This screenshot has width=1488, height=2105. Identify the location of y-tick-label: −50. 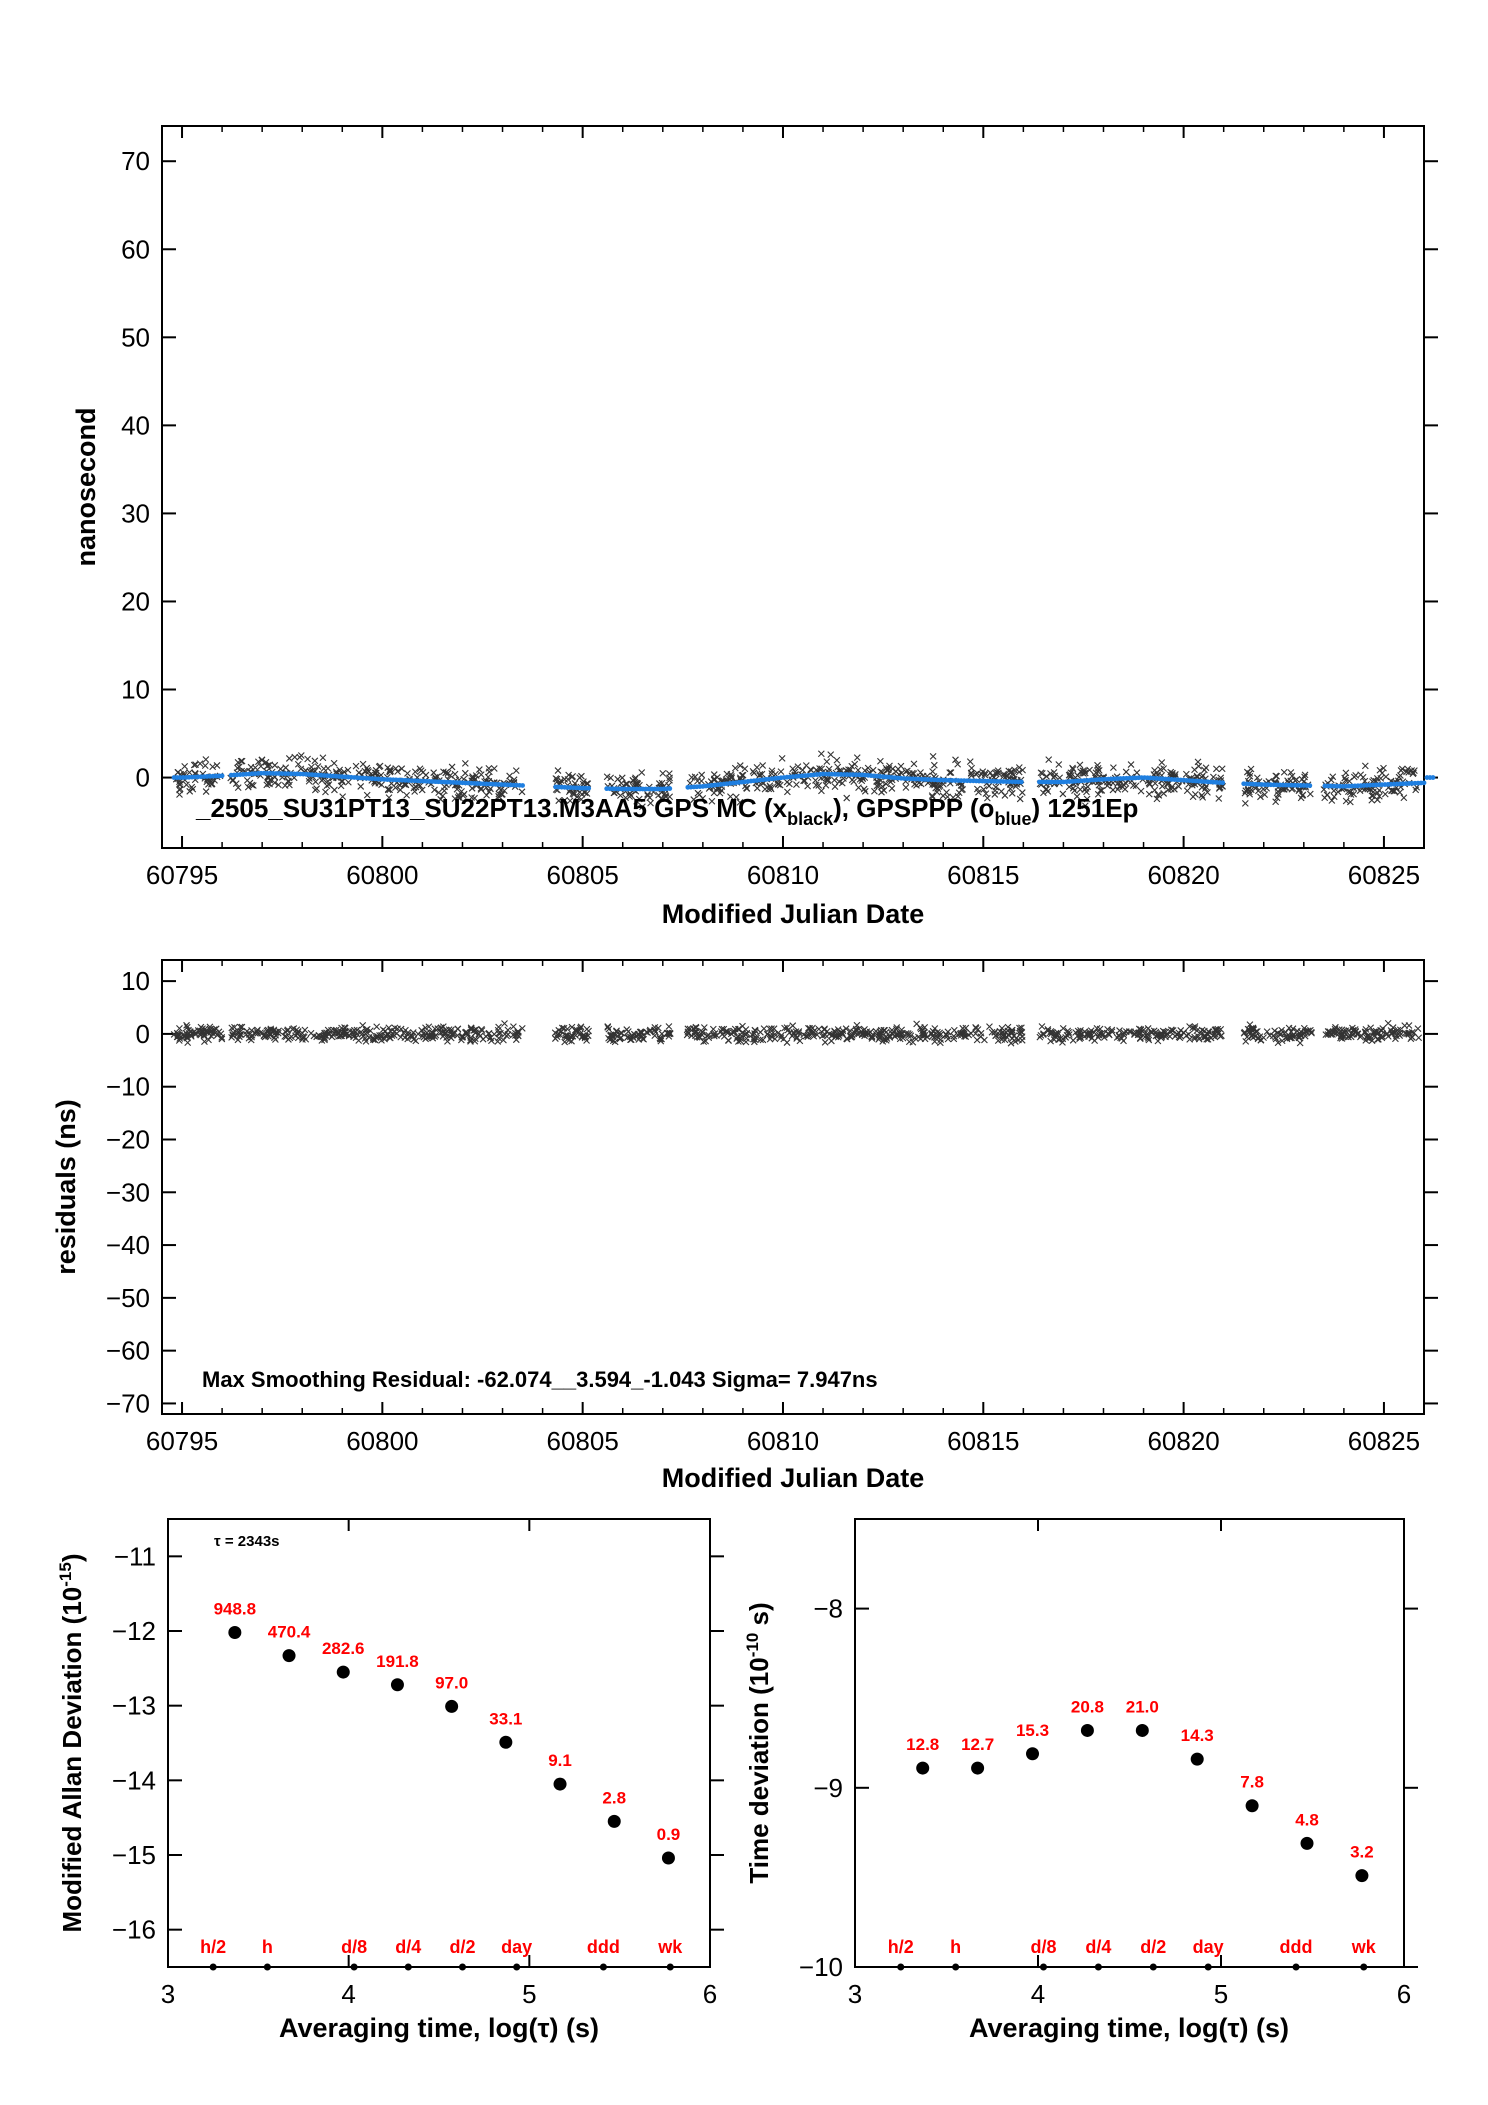
(128, 1298).